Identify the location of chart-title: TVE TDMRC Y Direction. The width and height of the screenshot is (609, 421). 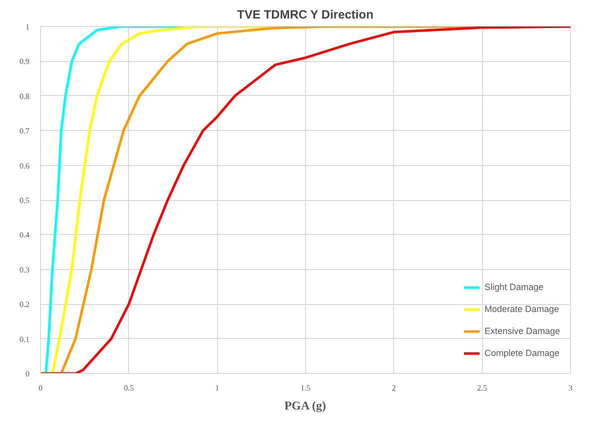
(305, 15).